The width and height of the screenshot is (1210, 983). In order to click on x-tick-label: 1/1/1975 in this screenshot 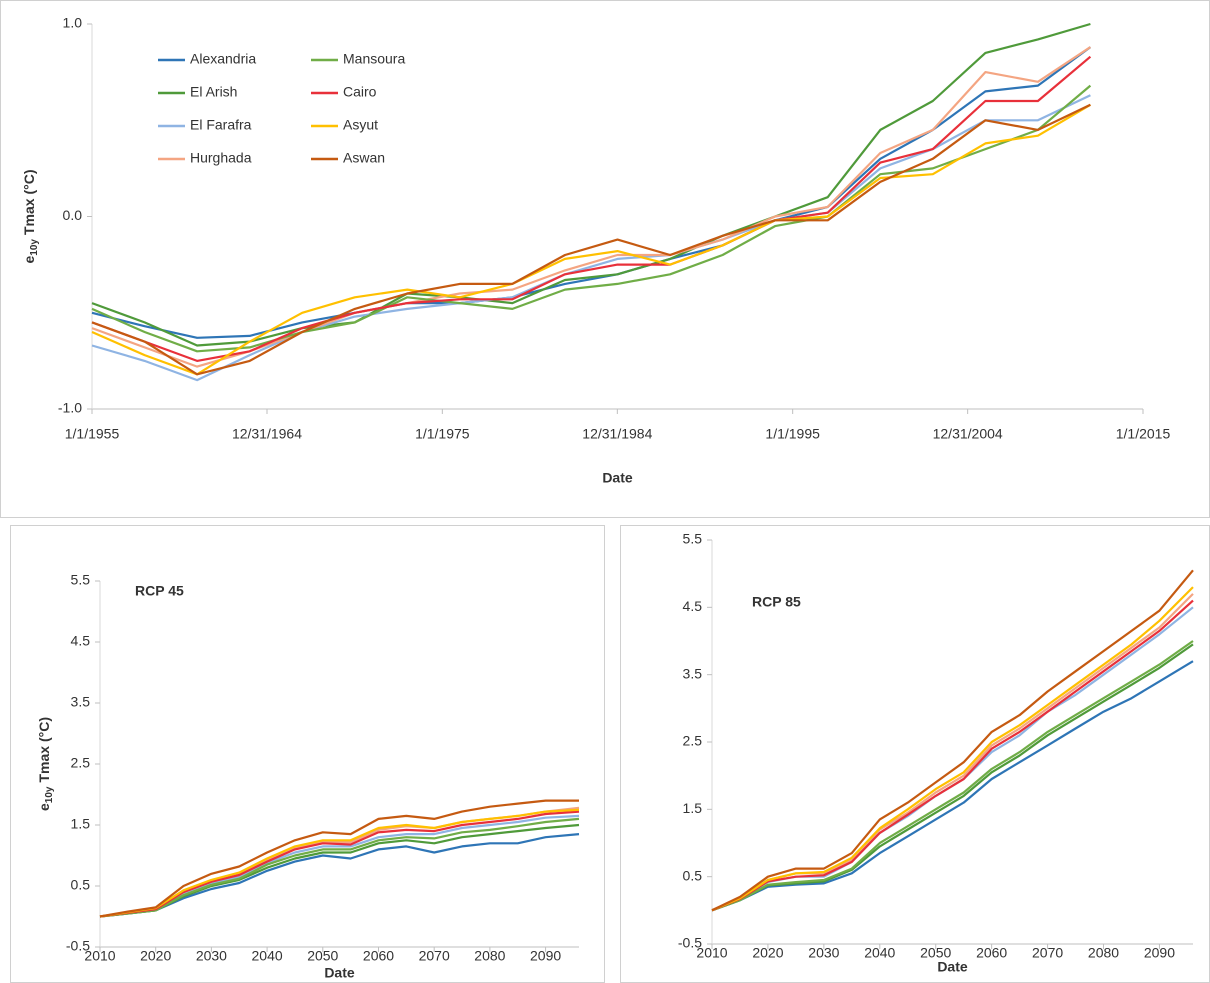, I will do `click(442, 434)`.